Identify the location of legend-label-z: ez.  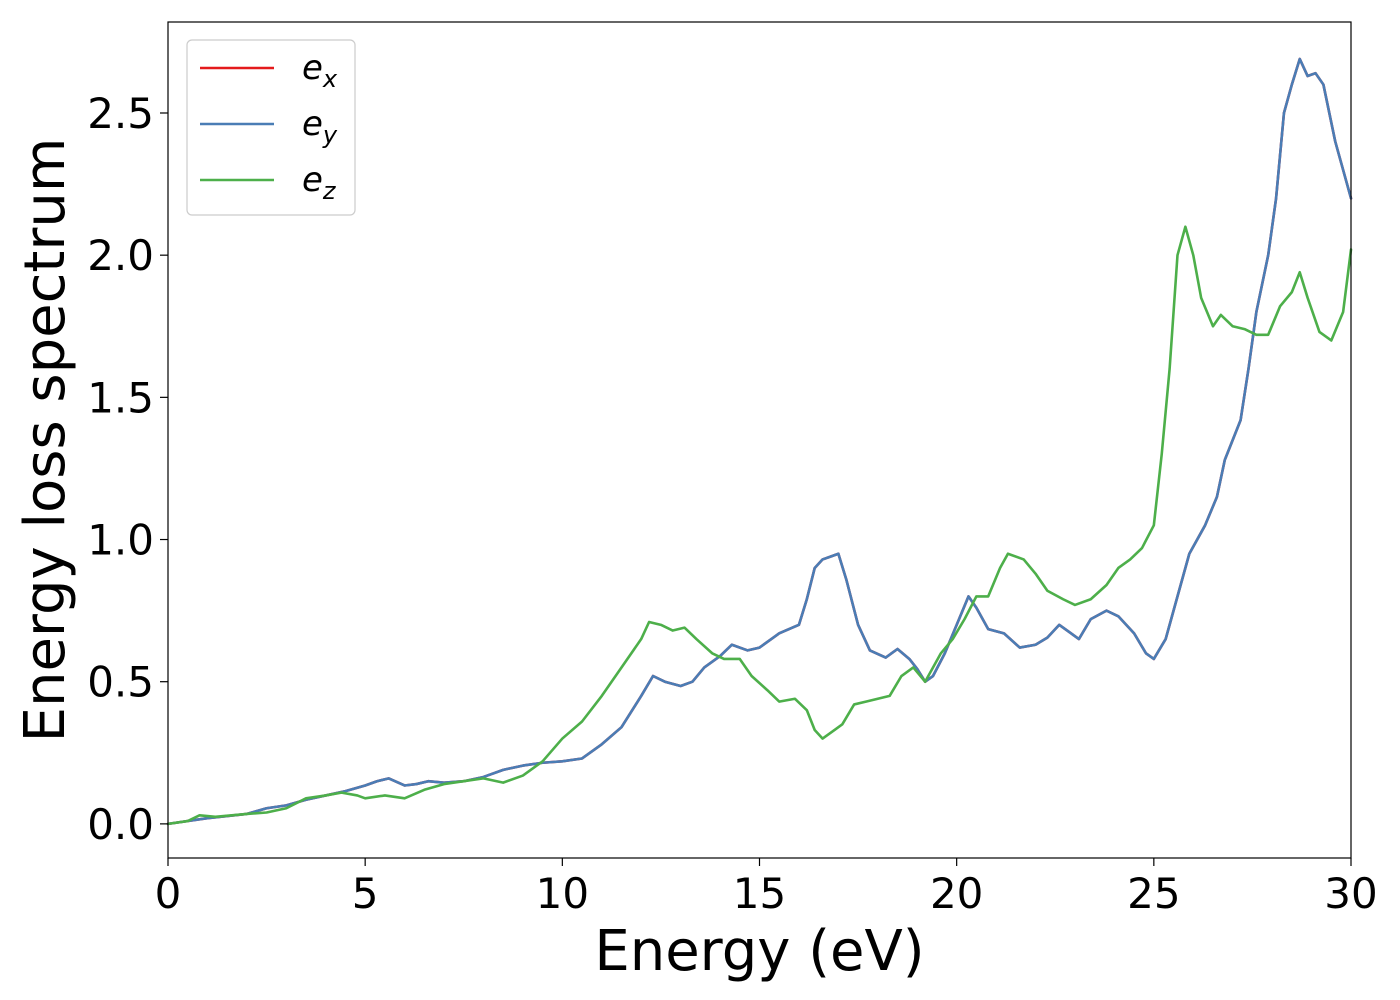
(319, 182).